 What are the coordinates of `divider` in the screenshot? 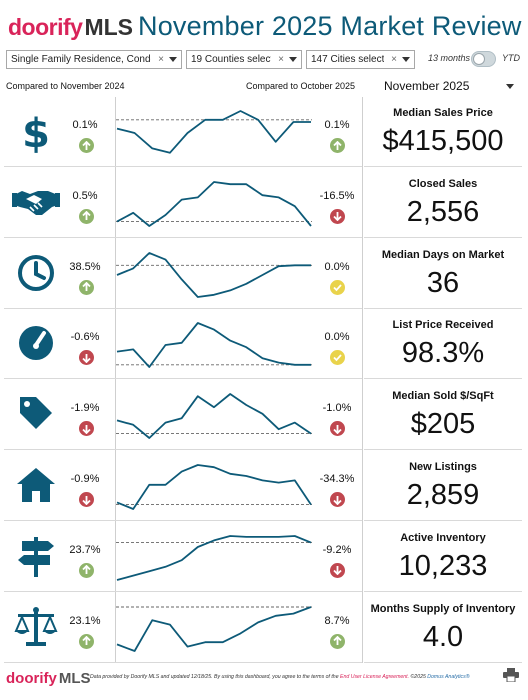 It's located at (362, 380).